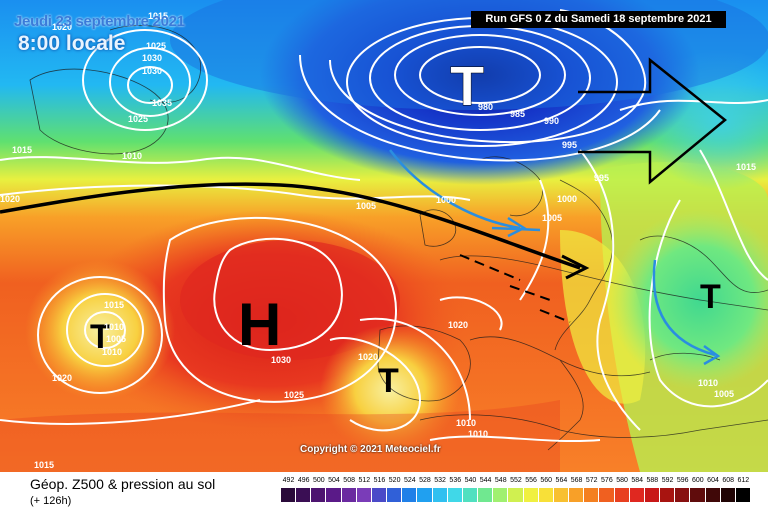 The image size is (768, 512). What do you see at coordinates (591, 480) in the screenshot?
I see `scale-tick-label: 572` at bounding box center [591, 480].